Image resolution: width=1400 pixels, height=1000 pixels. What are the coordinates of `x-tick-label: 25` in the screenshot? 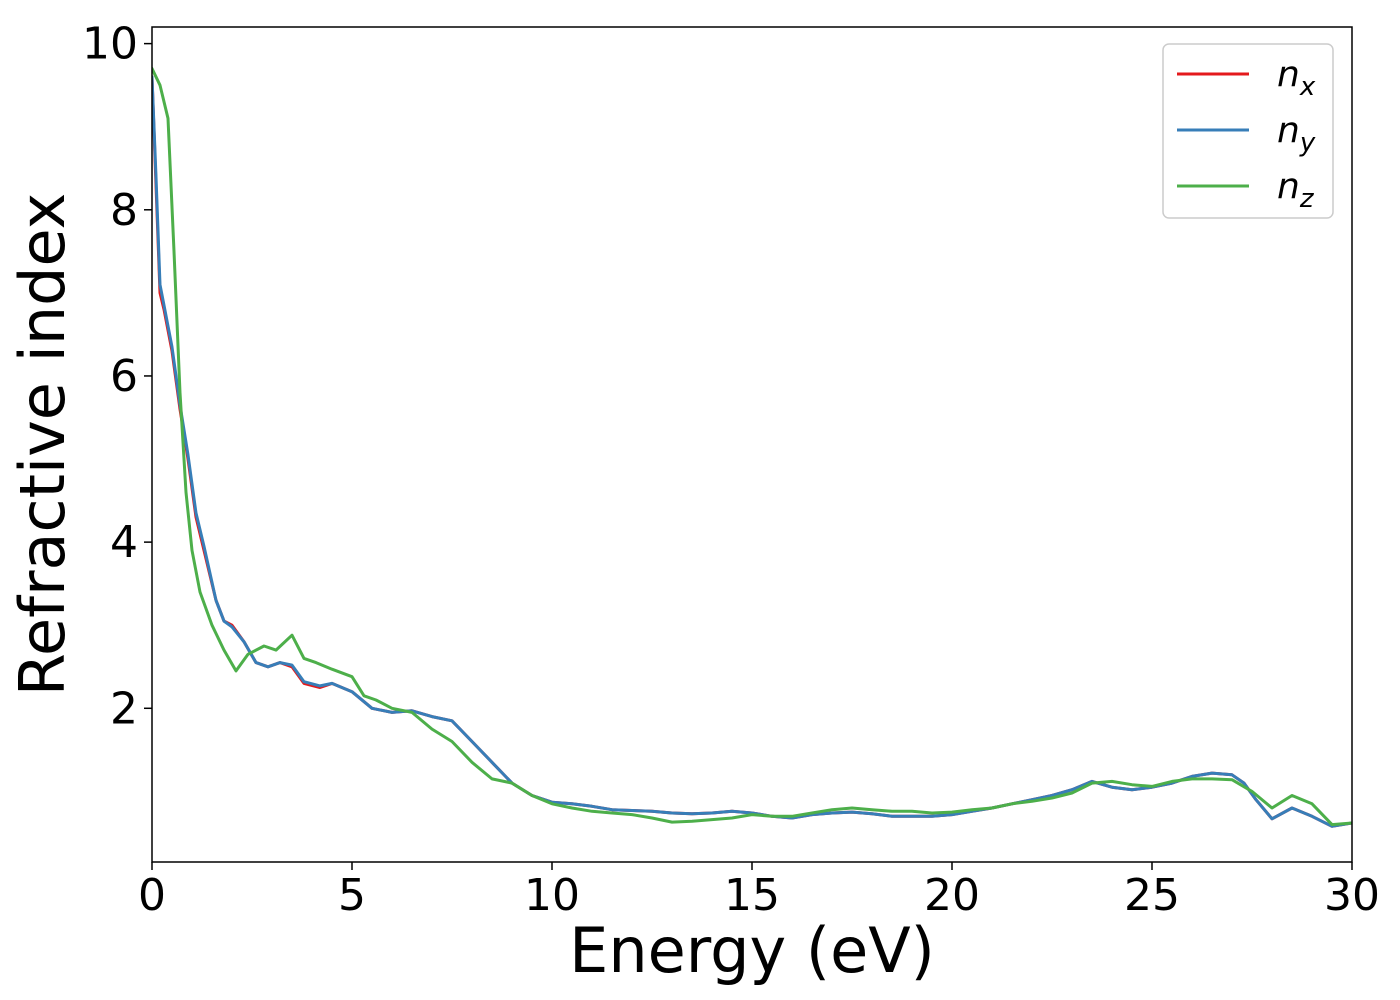 It's located at (1152, 895).